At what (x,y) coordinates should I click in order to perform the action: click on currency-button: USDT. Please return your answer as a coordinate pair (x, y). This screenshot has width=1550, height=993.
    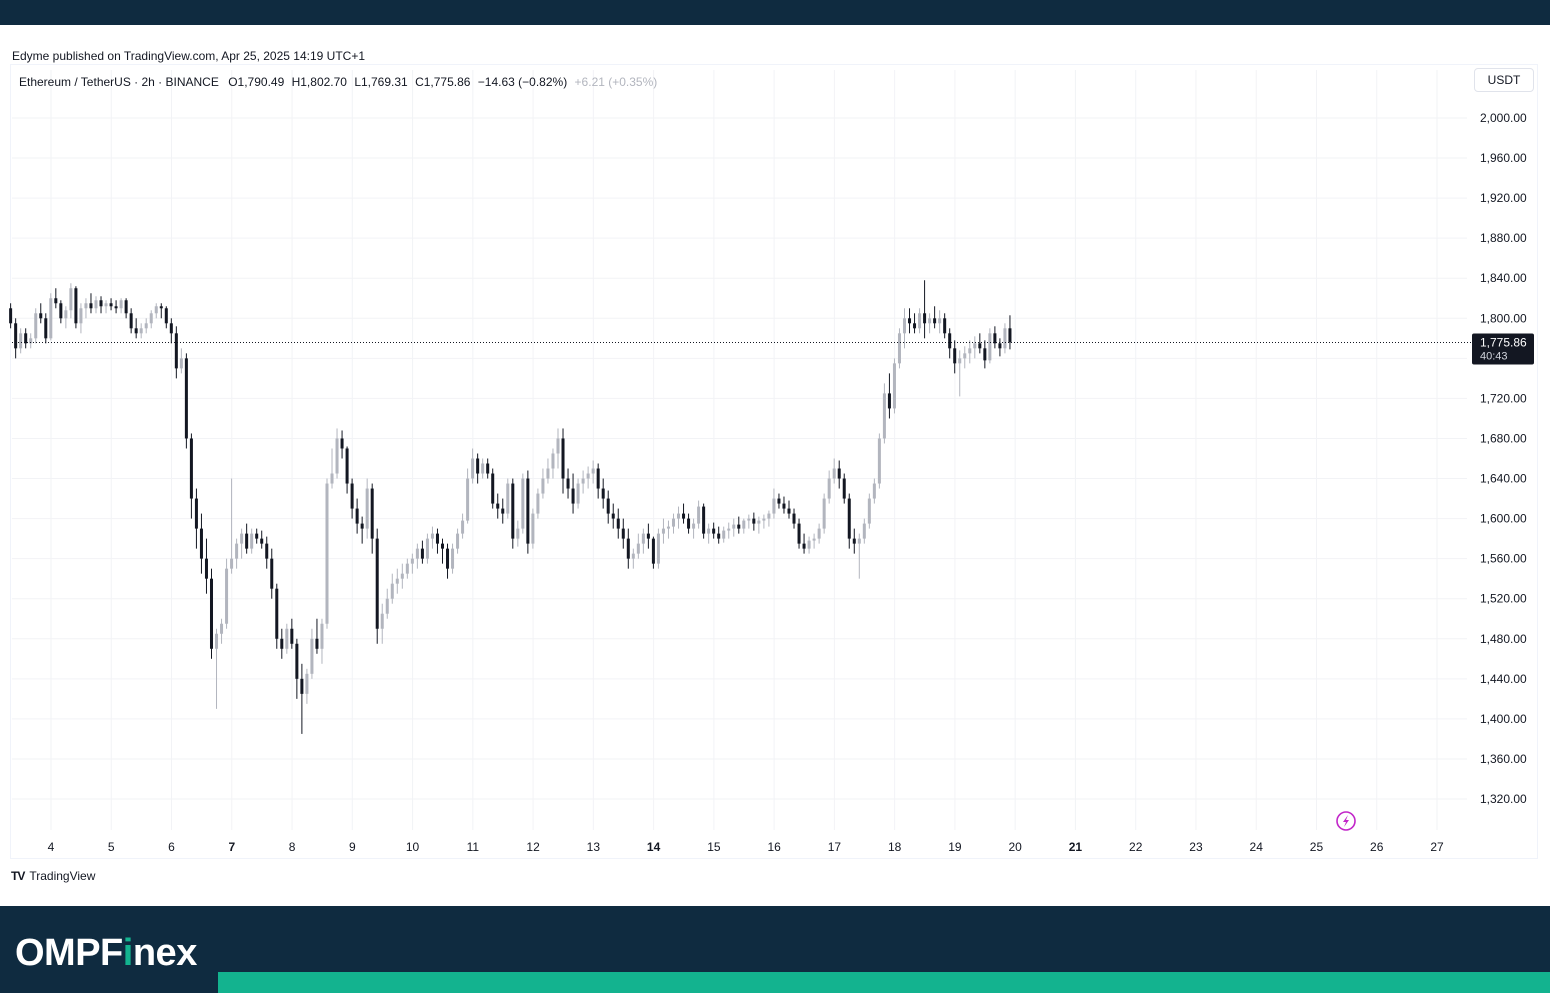
    Looking at the image, I should click on (1504, 80).